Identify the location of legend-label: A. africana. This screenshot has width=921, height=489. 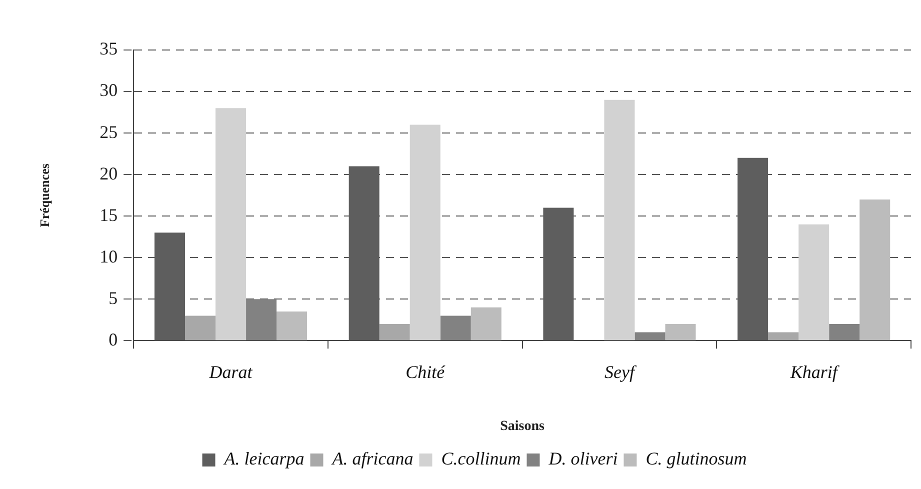
(372, 458).